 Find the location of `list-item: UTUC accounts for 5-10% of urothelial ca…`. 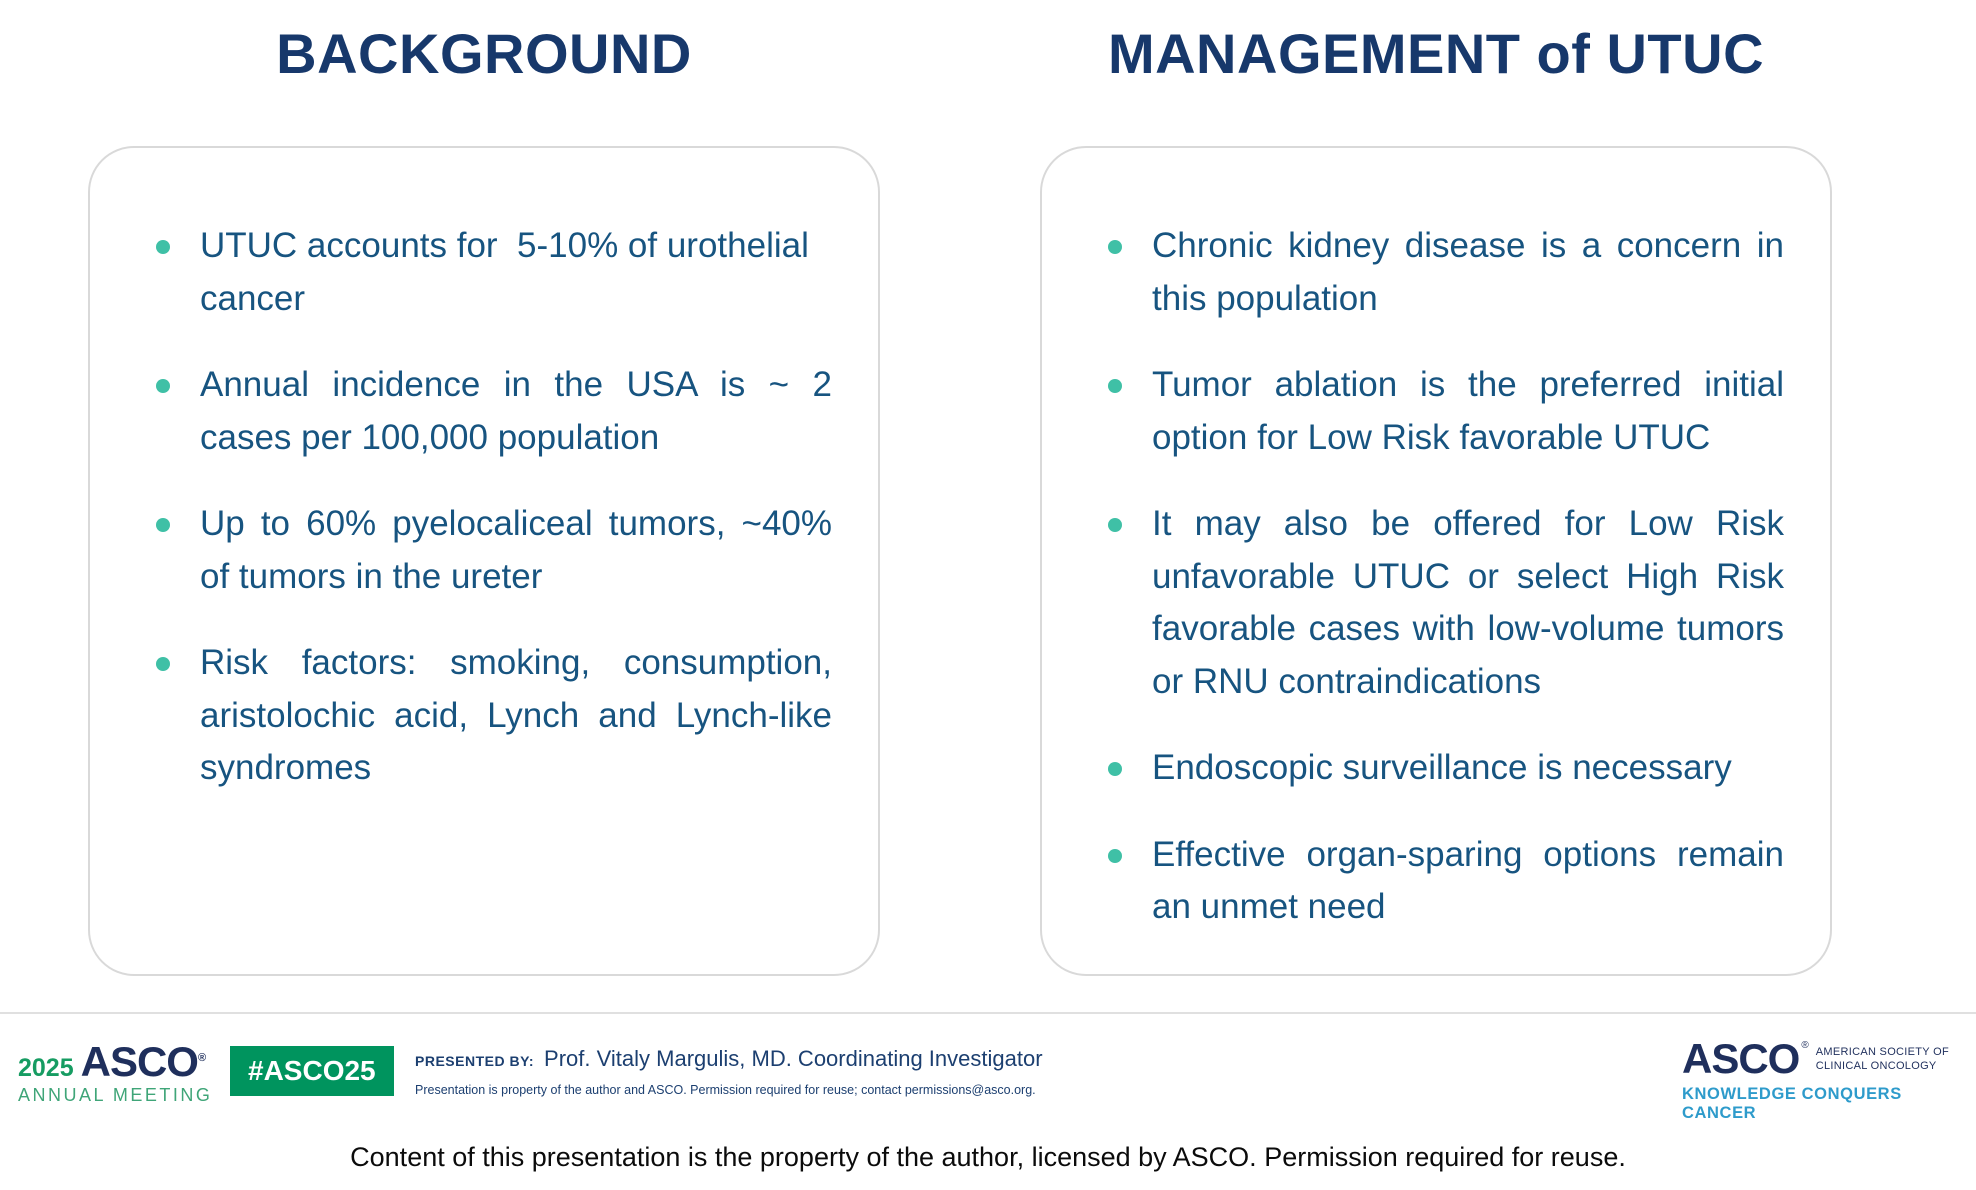

list-item: UTUC accounts for 5-10% of urothelial ca… is located at coordinates (489, 272).